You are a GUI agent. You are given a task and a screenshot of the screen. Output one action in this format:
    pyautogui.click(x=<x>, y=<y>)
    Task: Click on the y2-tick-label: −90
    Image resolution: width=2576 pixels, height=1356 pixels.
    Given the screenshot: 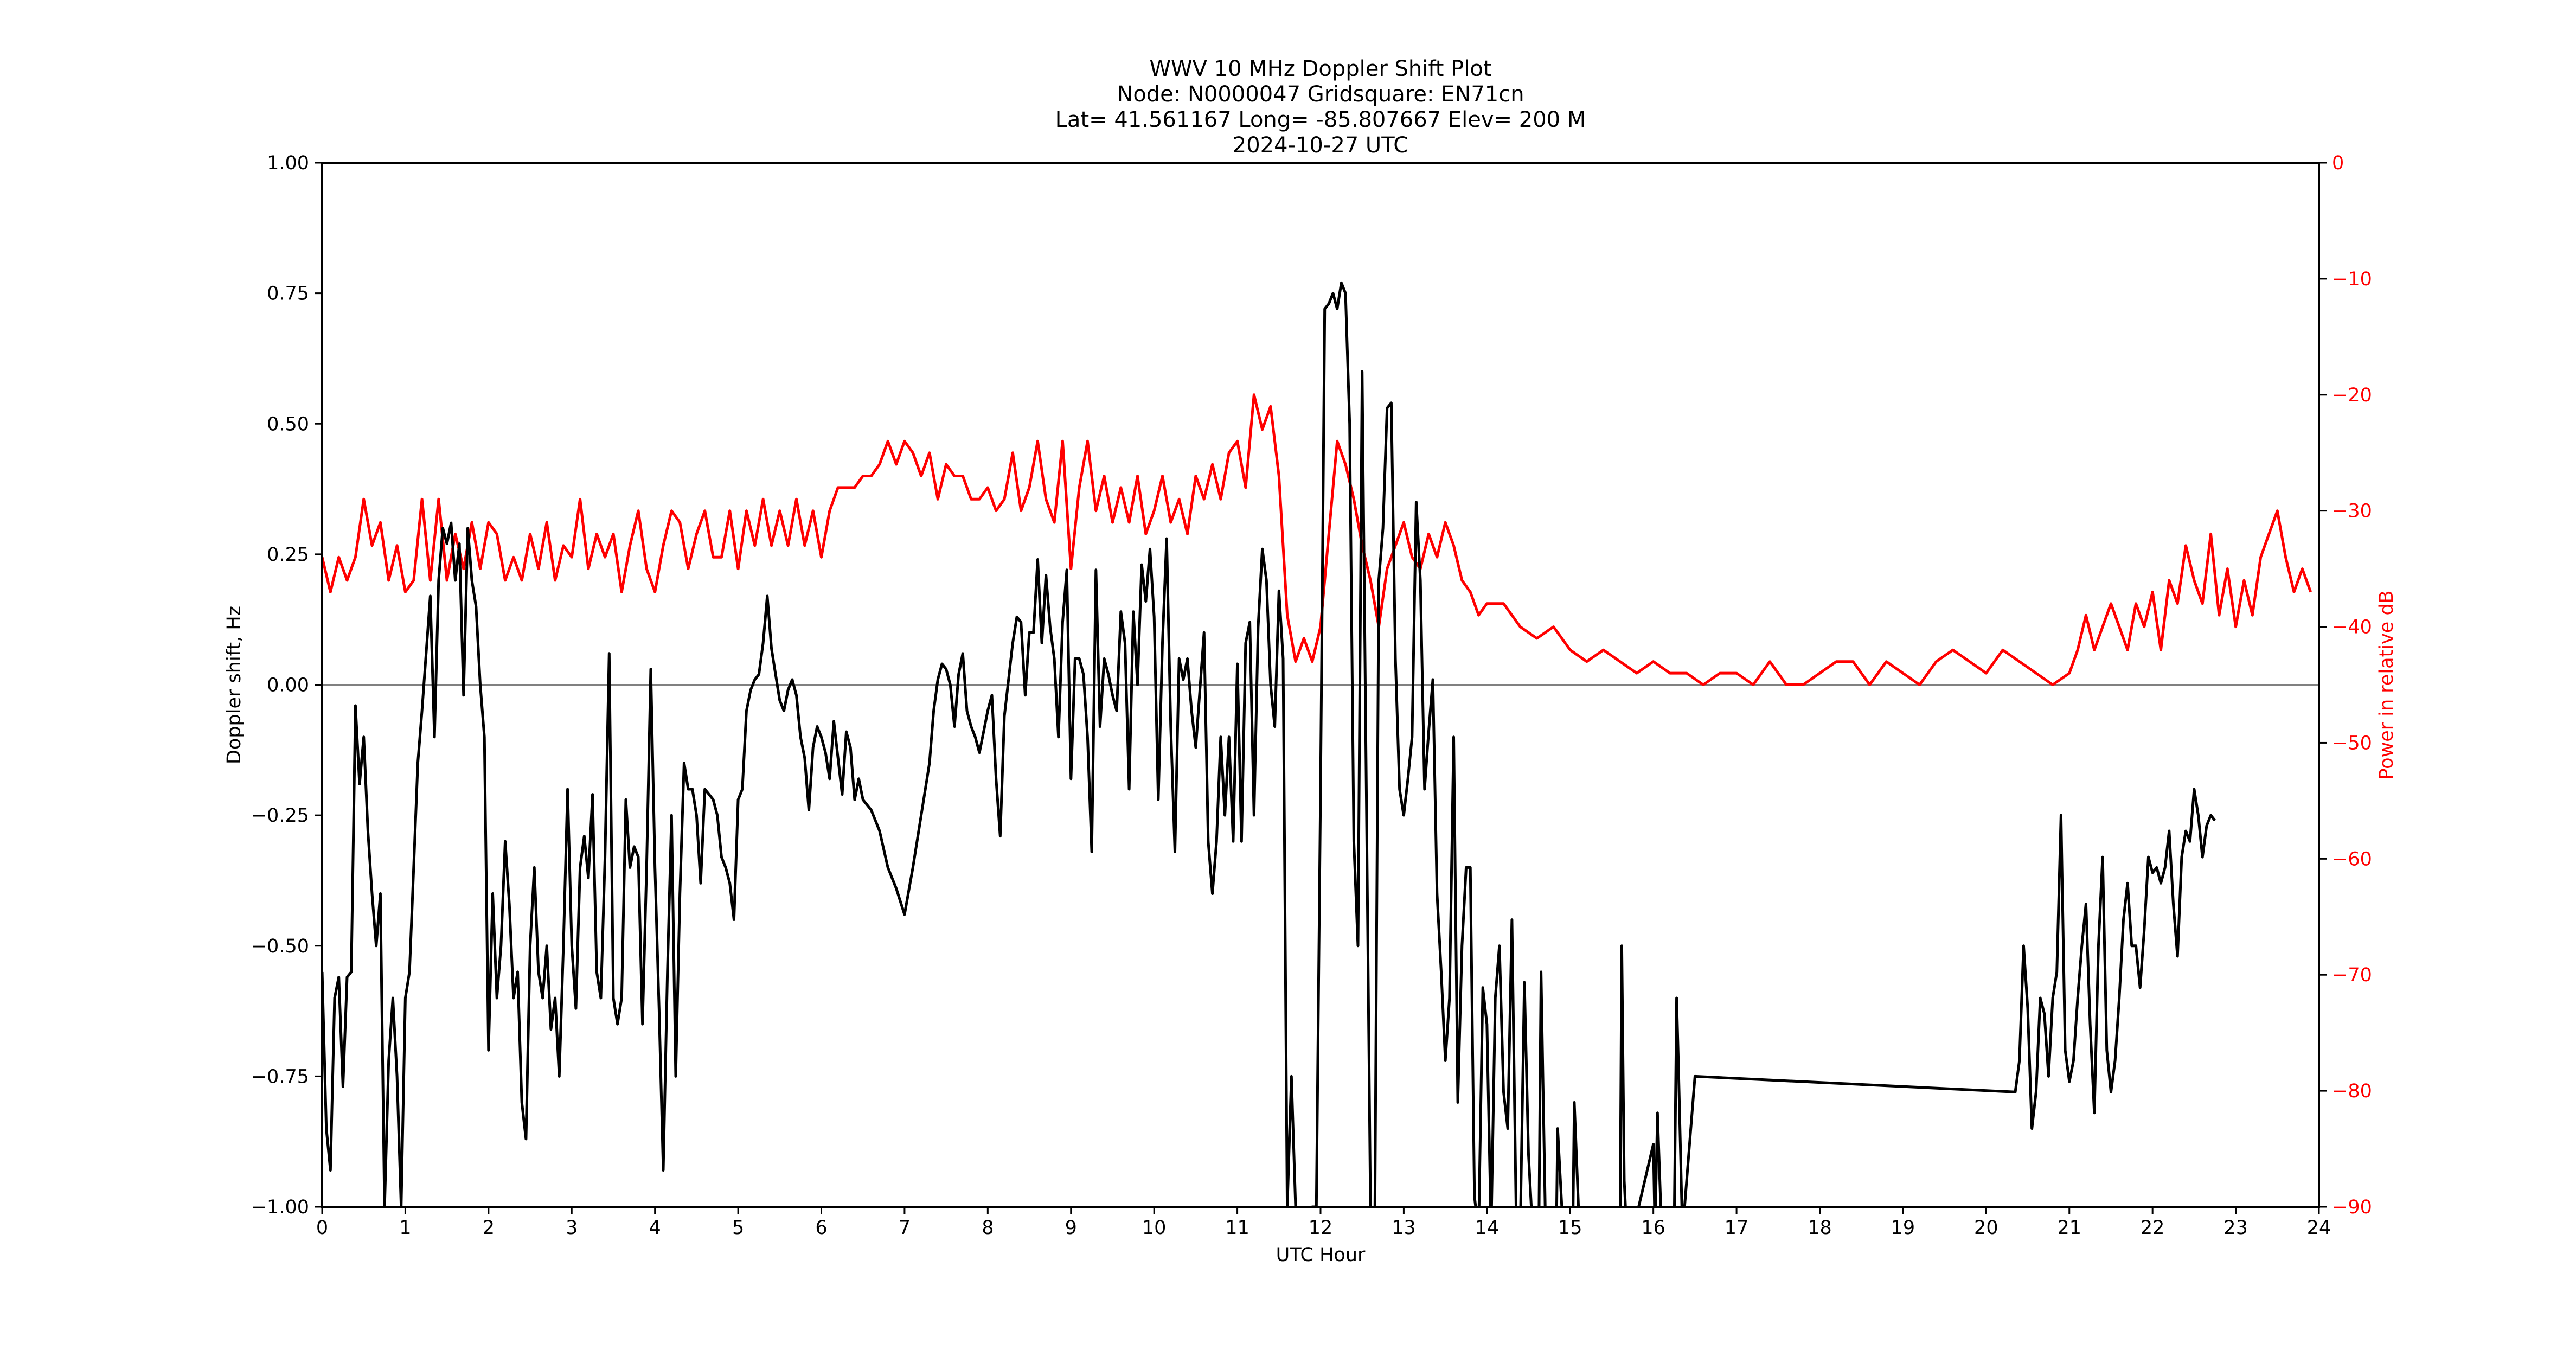 What is the action you would take?
    pyautogui.click(x=2352, y=1207)
    